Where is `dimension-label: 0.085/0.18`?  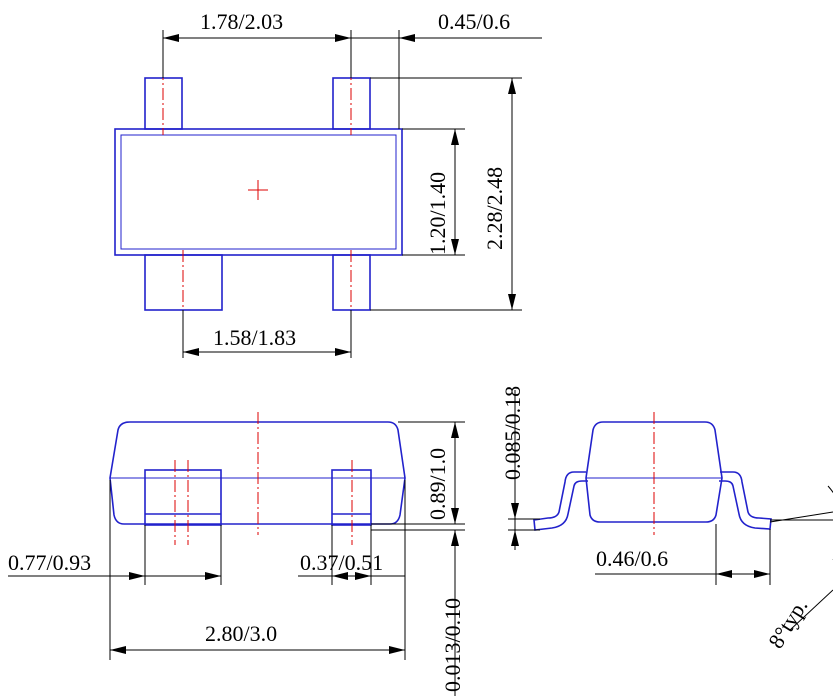
dimension-label: 0.085/0.18 is located at coordinates (512, 433).